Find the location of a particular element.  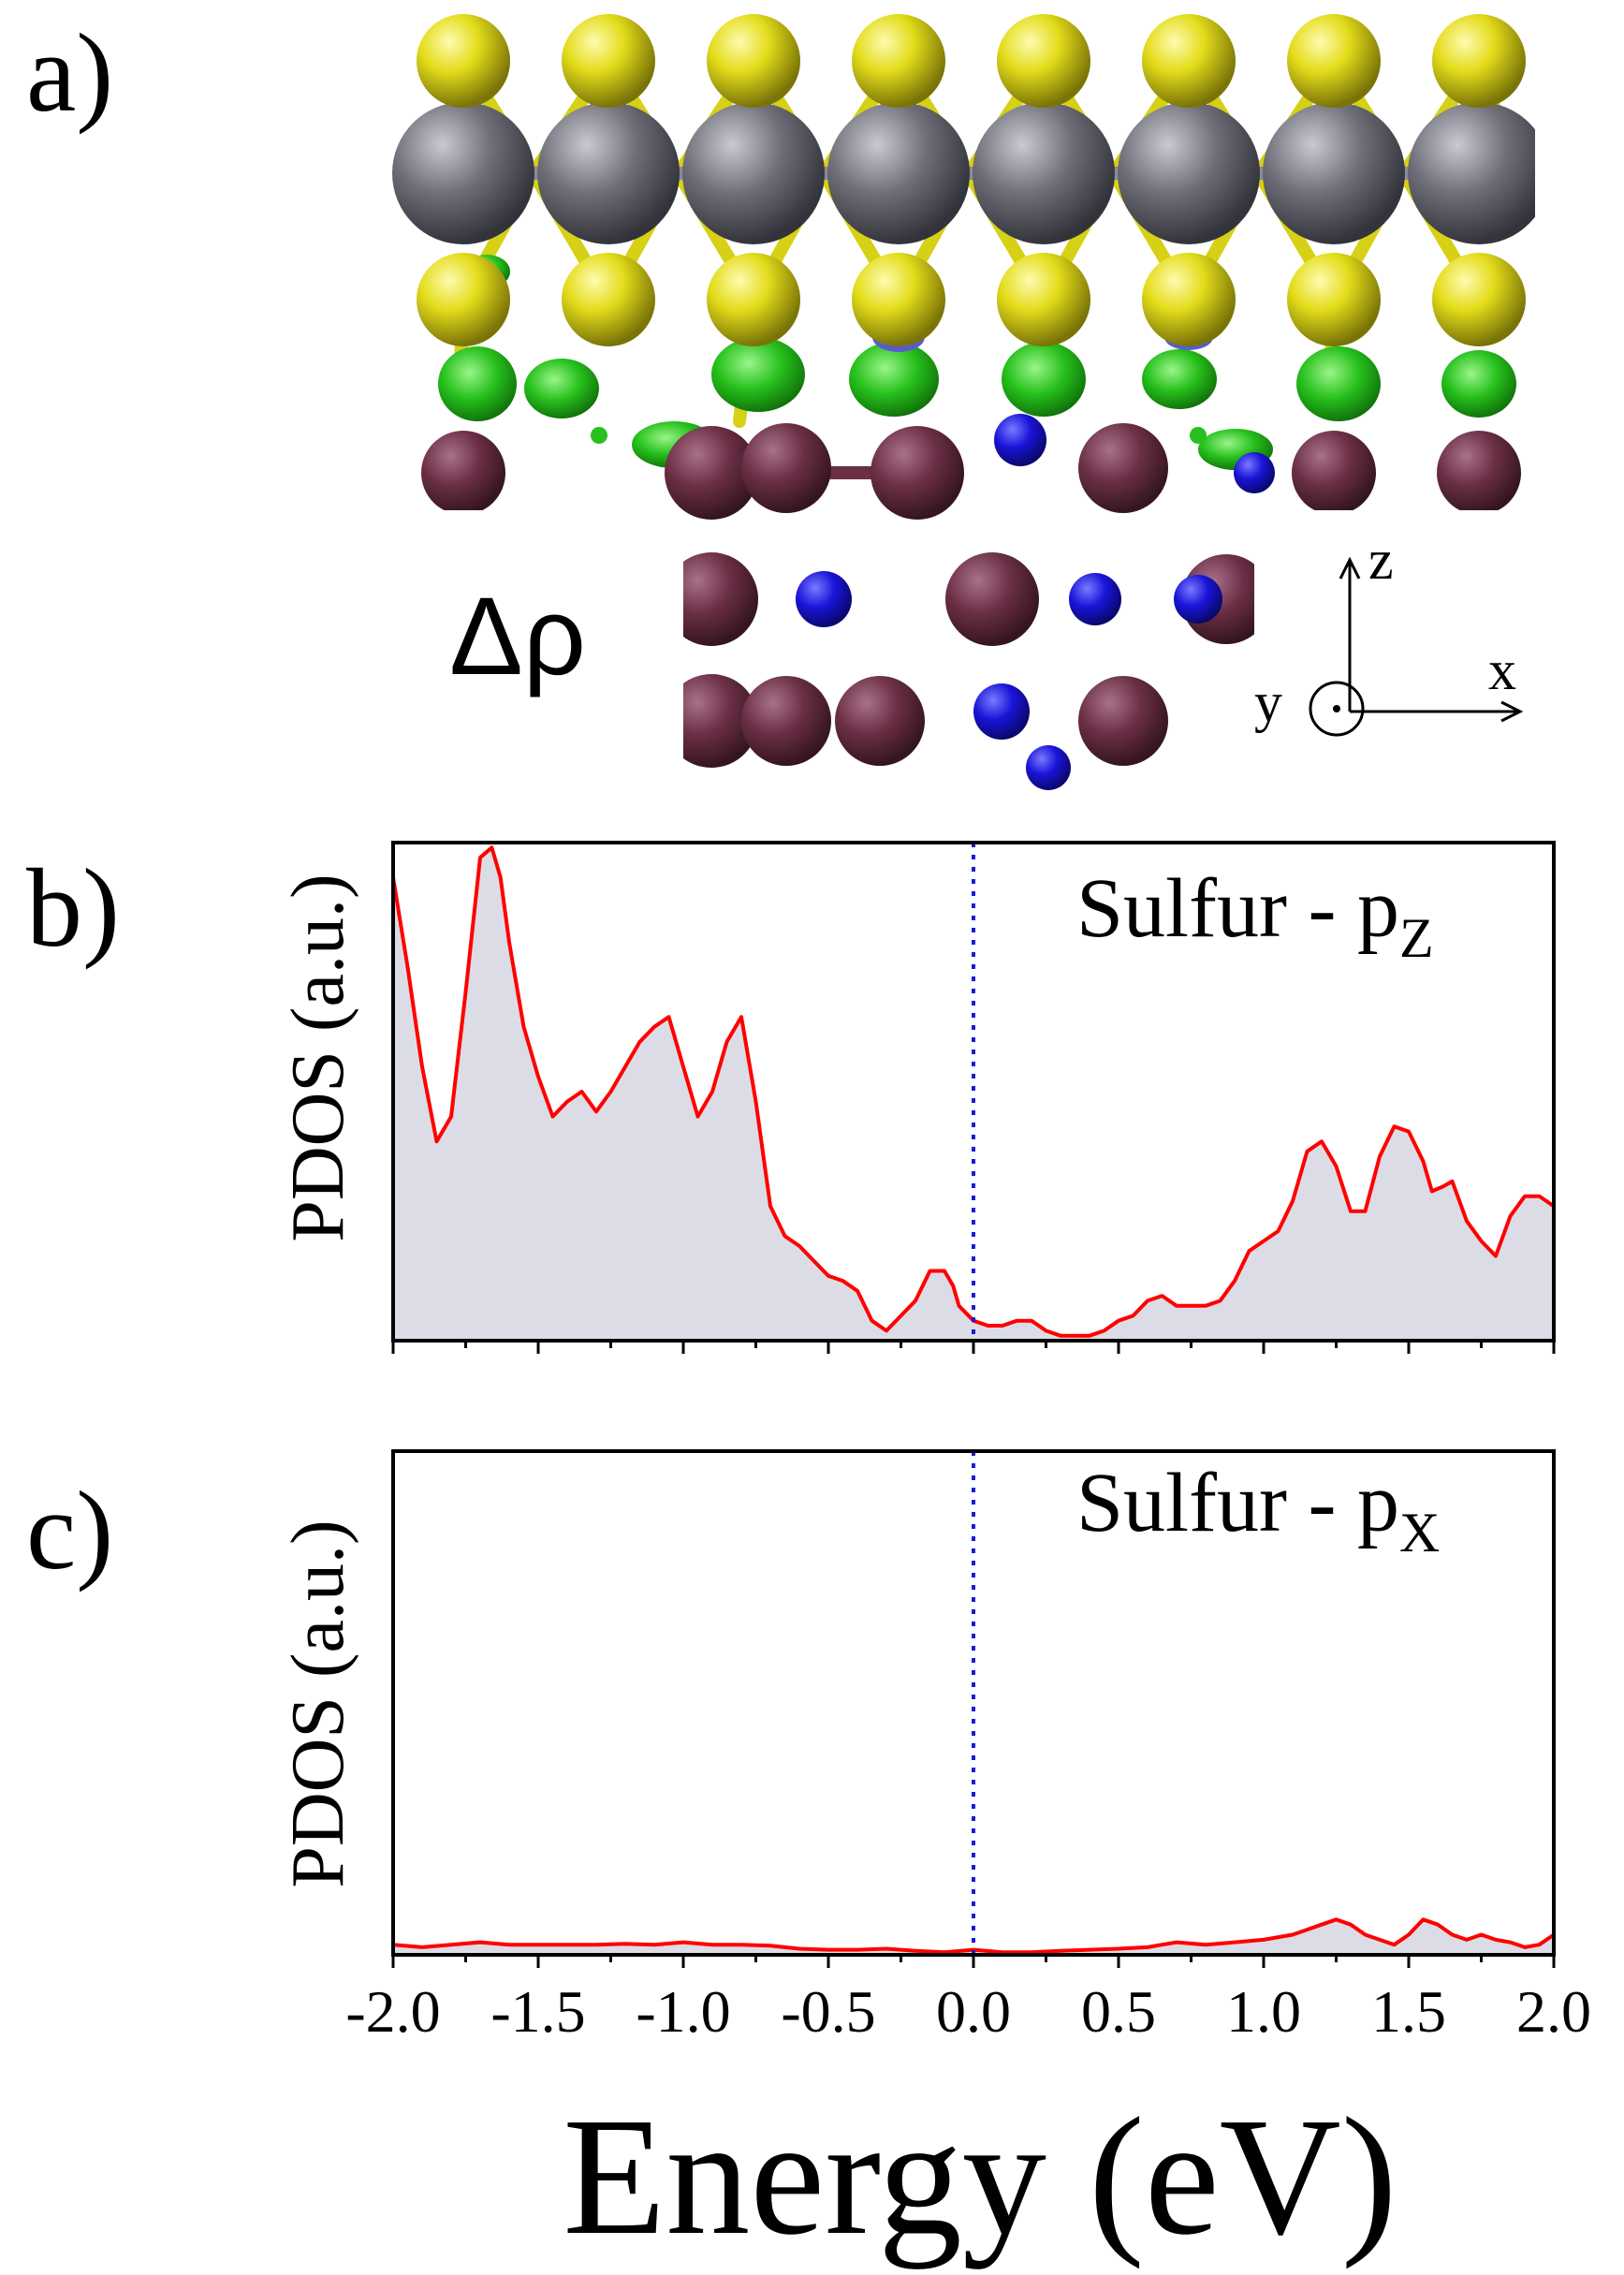

x-tick-label: -1.0 is located at coordinates (683, 2011).